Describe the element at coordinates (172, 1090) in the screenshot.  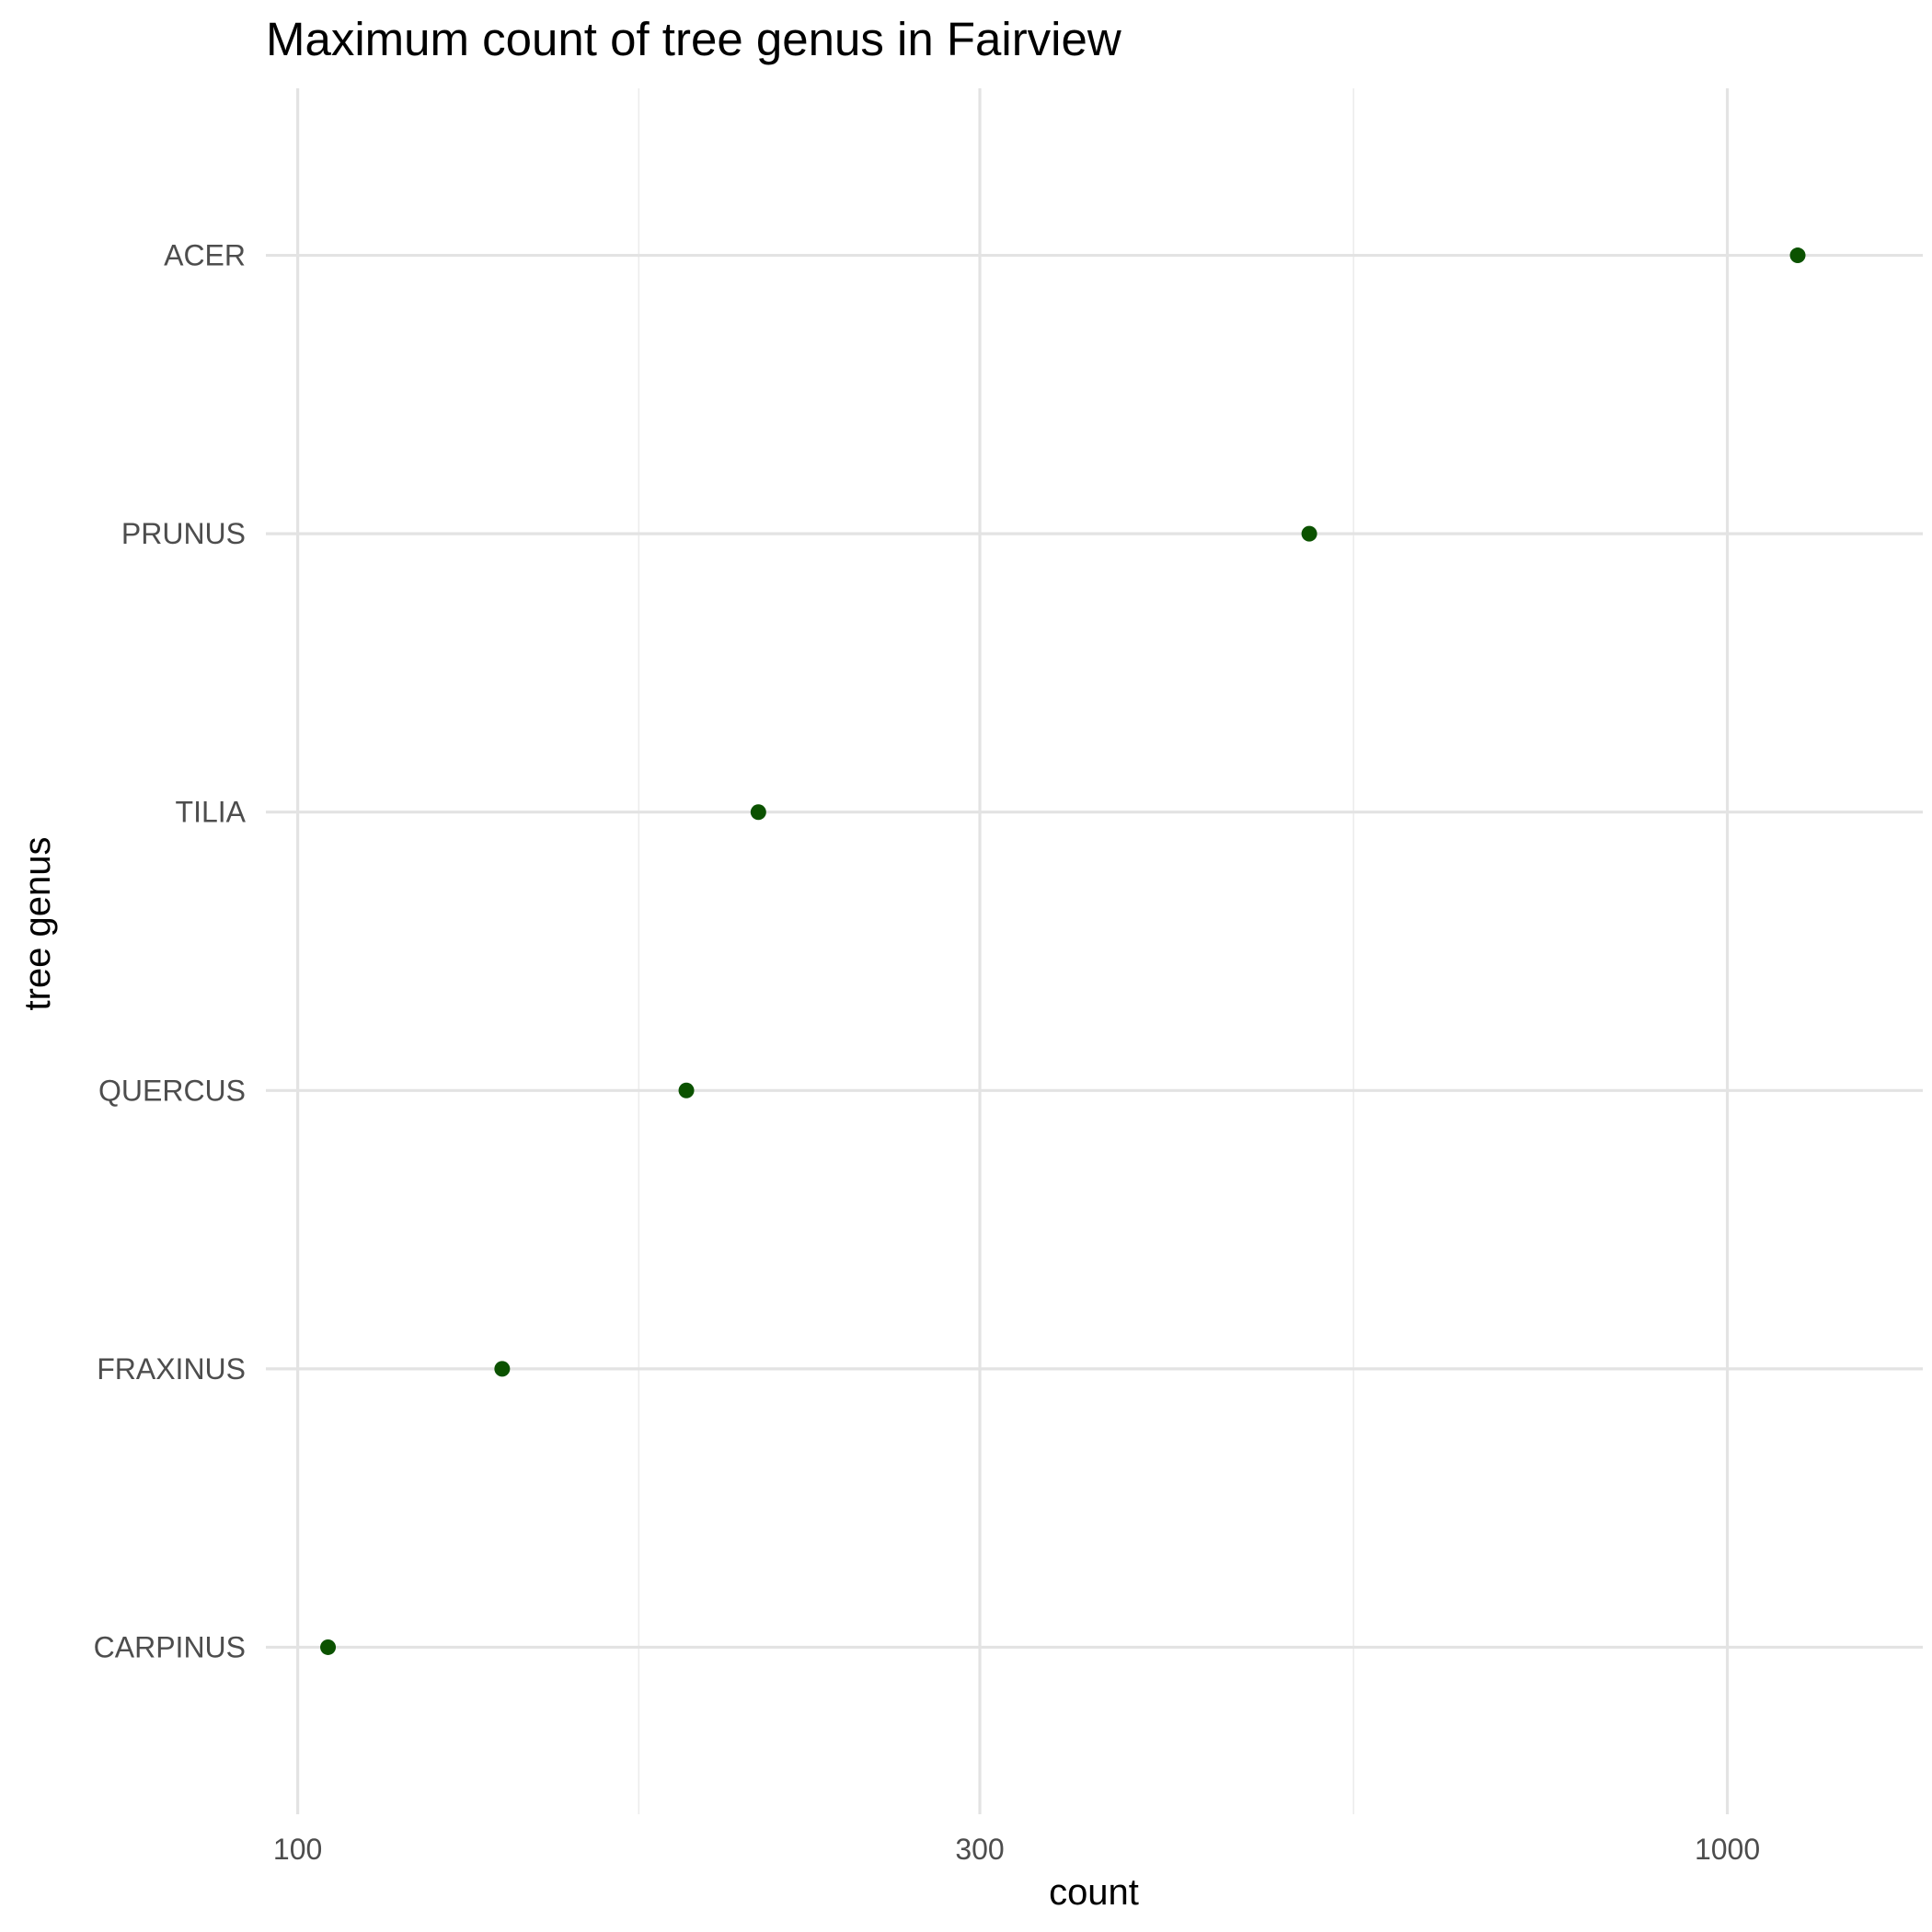
I see `y-tick-label-quercus: QUERCUS` at that location.